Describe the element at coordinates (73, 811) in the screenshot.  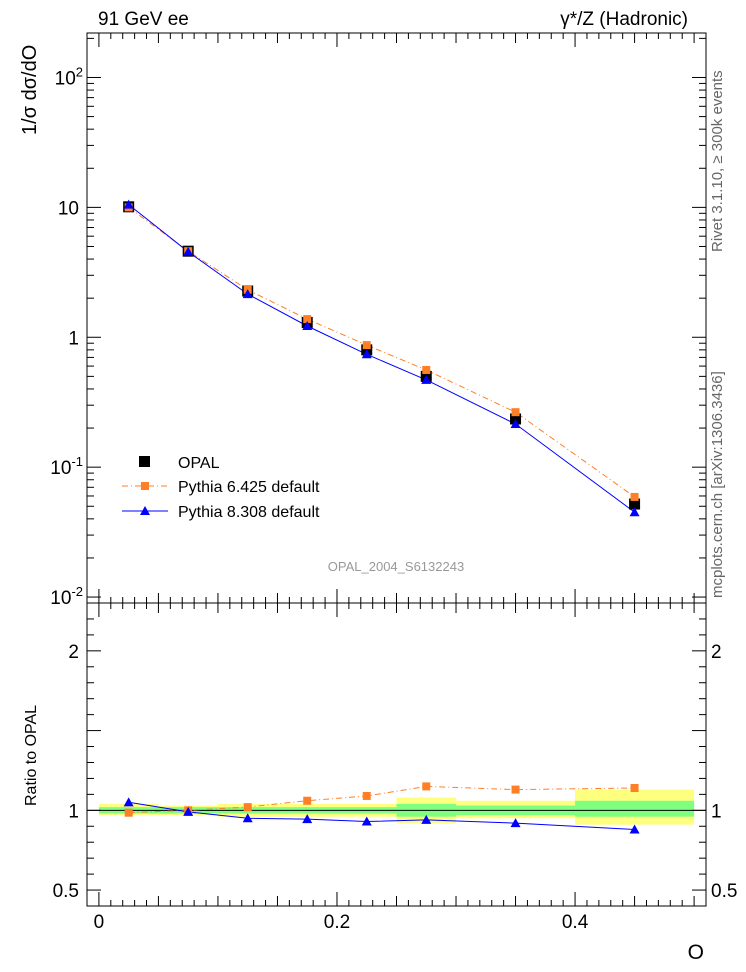
I see `ratio-y-tick-label-left: 1` at that location.